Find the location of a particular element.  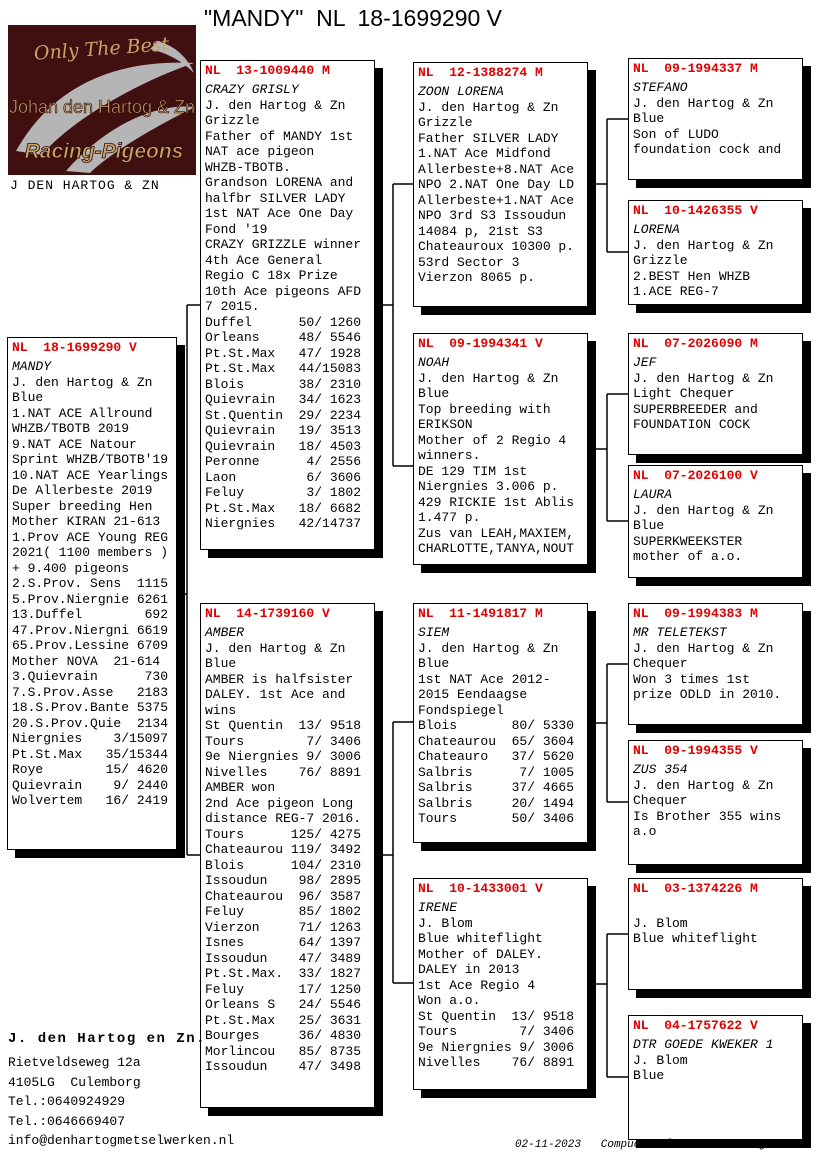

ring-number: NL 14-1739160 V is located at coordinates (267, 613).